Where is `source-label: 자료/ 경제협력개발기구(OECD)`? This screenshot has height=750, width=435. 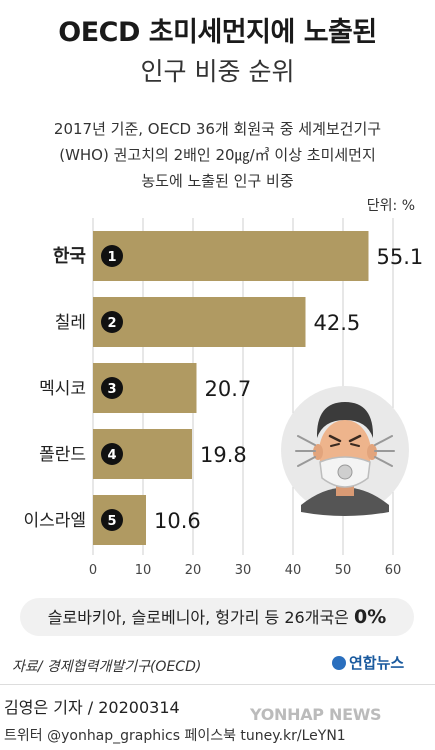
source-label: 자료/ 경제협력개발기구(OECD) is located at coordinates (107, 667).